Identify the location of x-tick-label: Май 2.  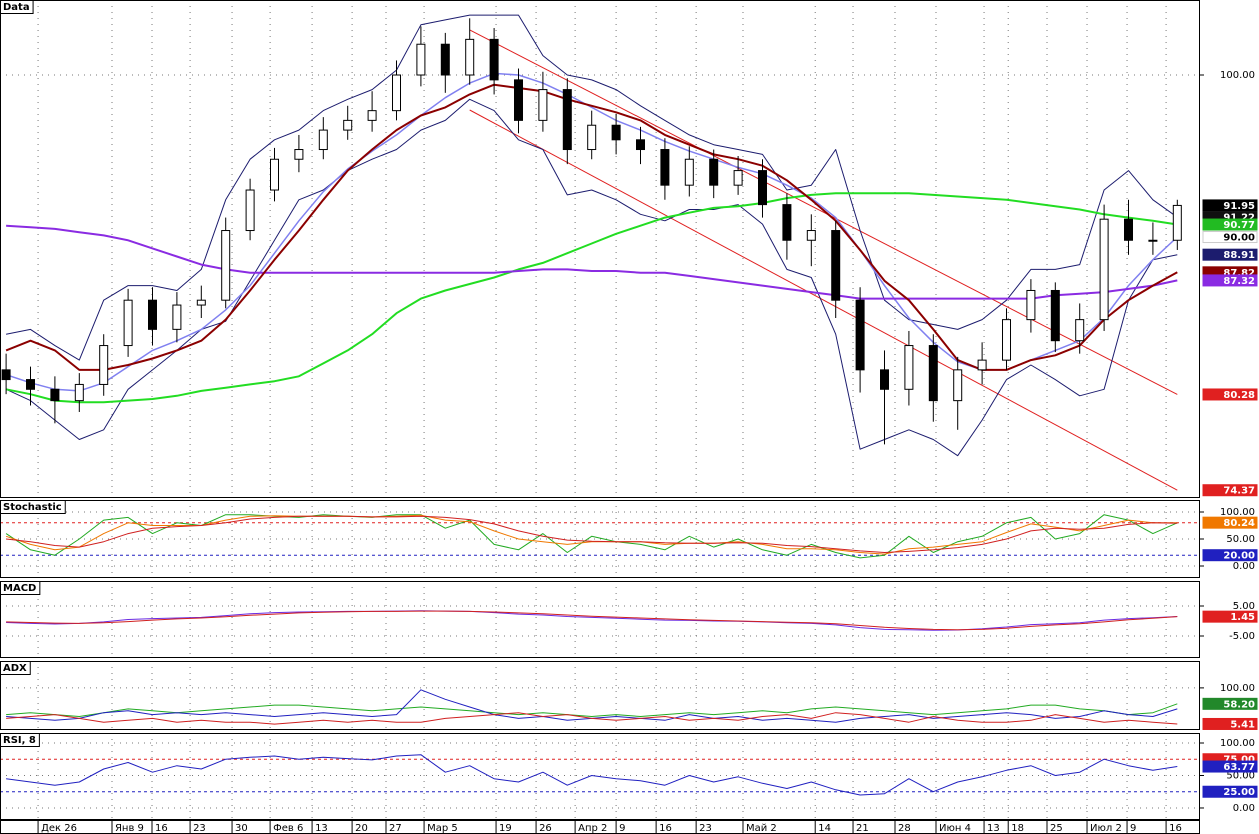
(761, 828).